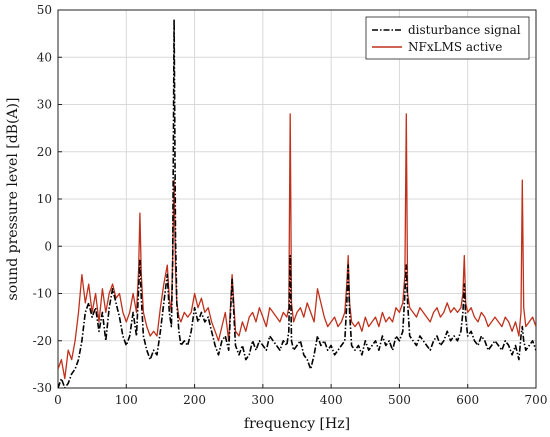 This screenshot has width=550, height=437. What do you see at coordinates (455, 47) in the screenshot?
I see `legend-label-nfxlms: NFxLMS active` at bounding box center [455, 47].